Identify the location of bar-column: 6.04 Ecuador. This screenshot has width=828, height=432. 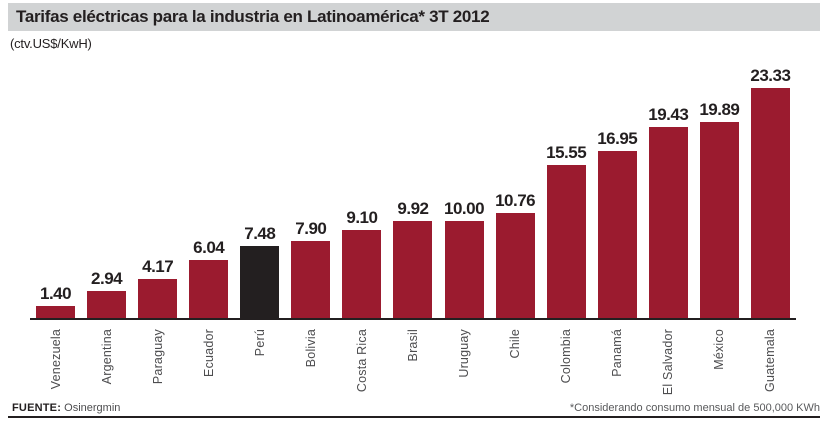
(208, 229).